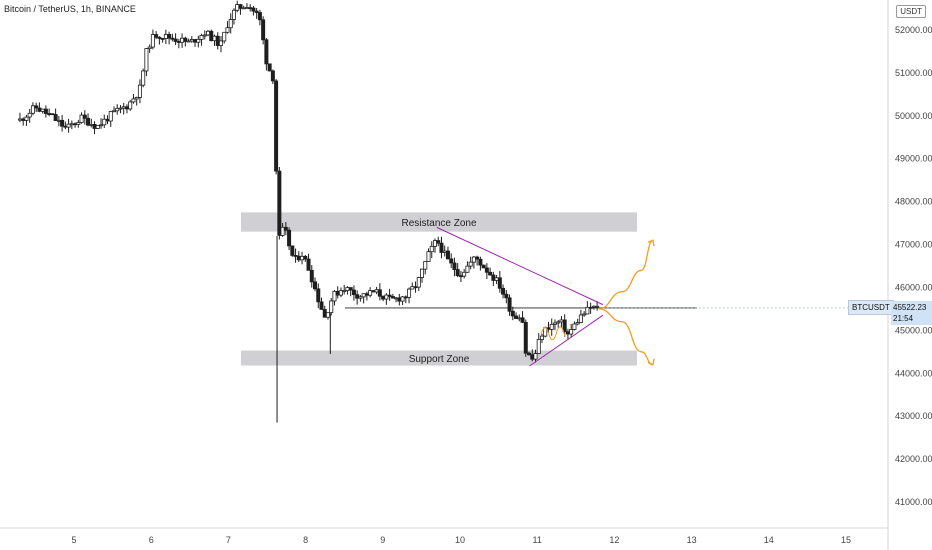 The width and height of the screenshot is (932, 550). Describe the element at coordinates (439, 222) in the screenshot. I see `resistance-zone` at that location.